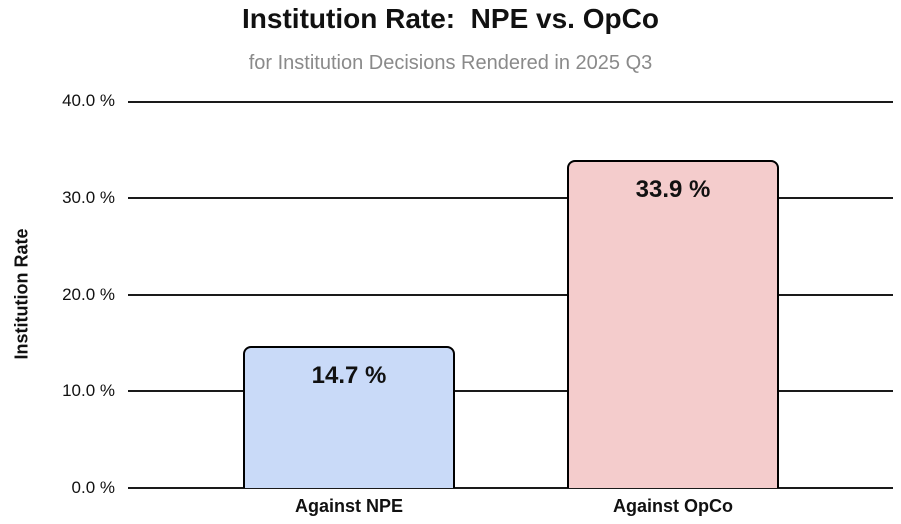 This screenshot has width=901, height=524. I want to click on bar-value-label-opco: 33.9 %, so click(673, 190).